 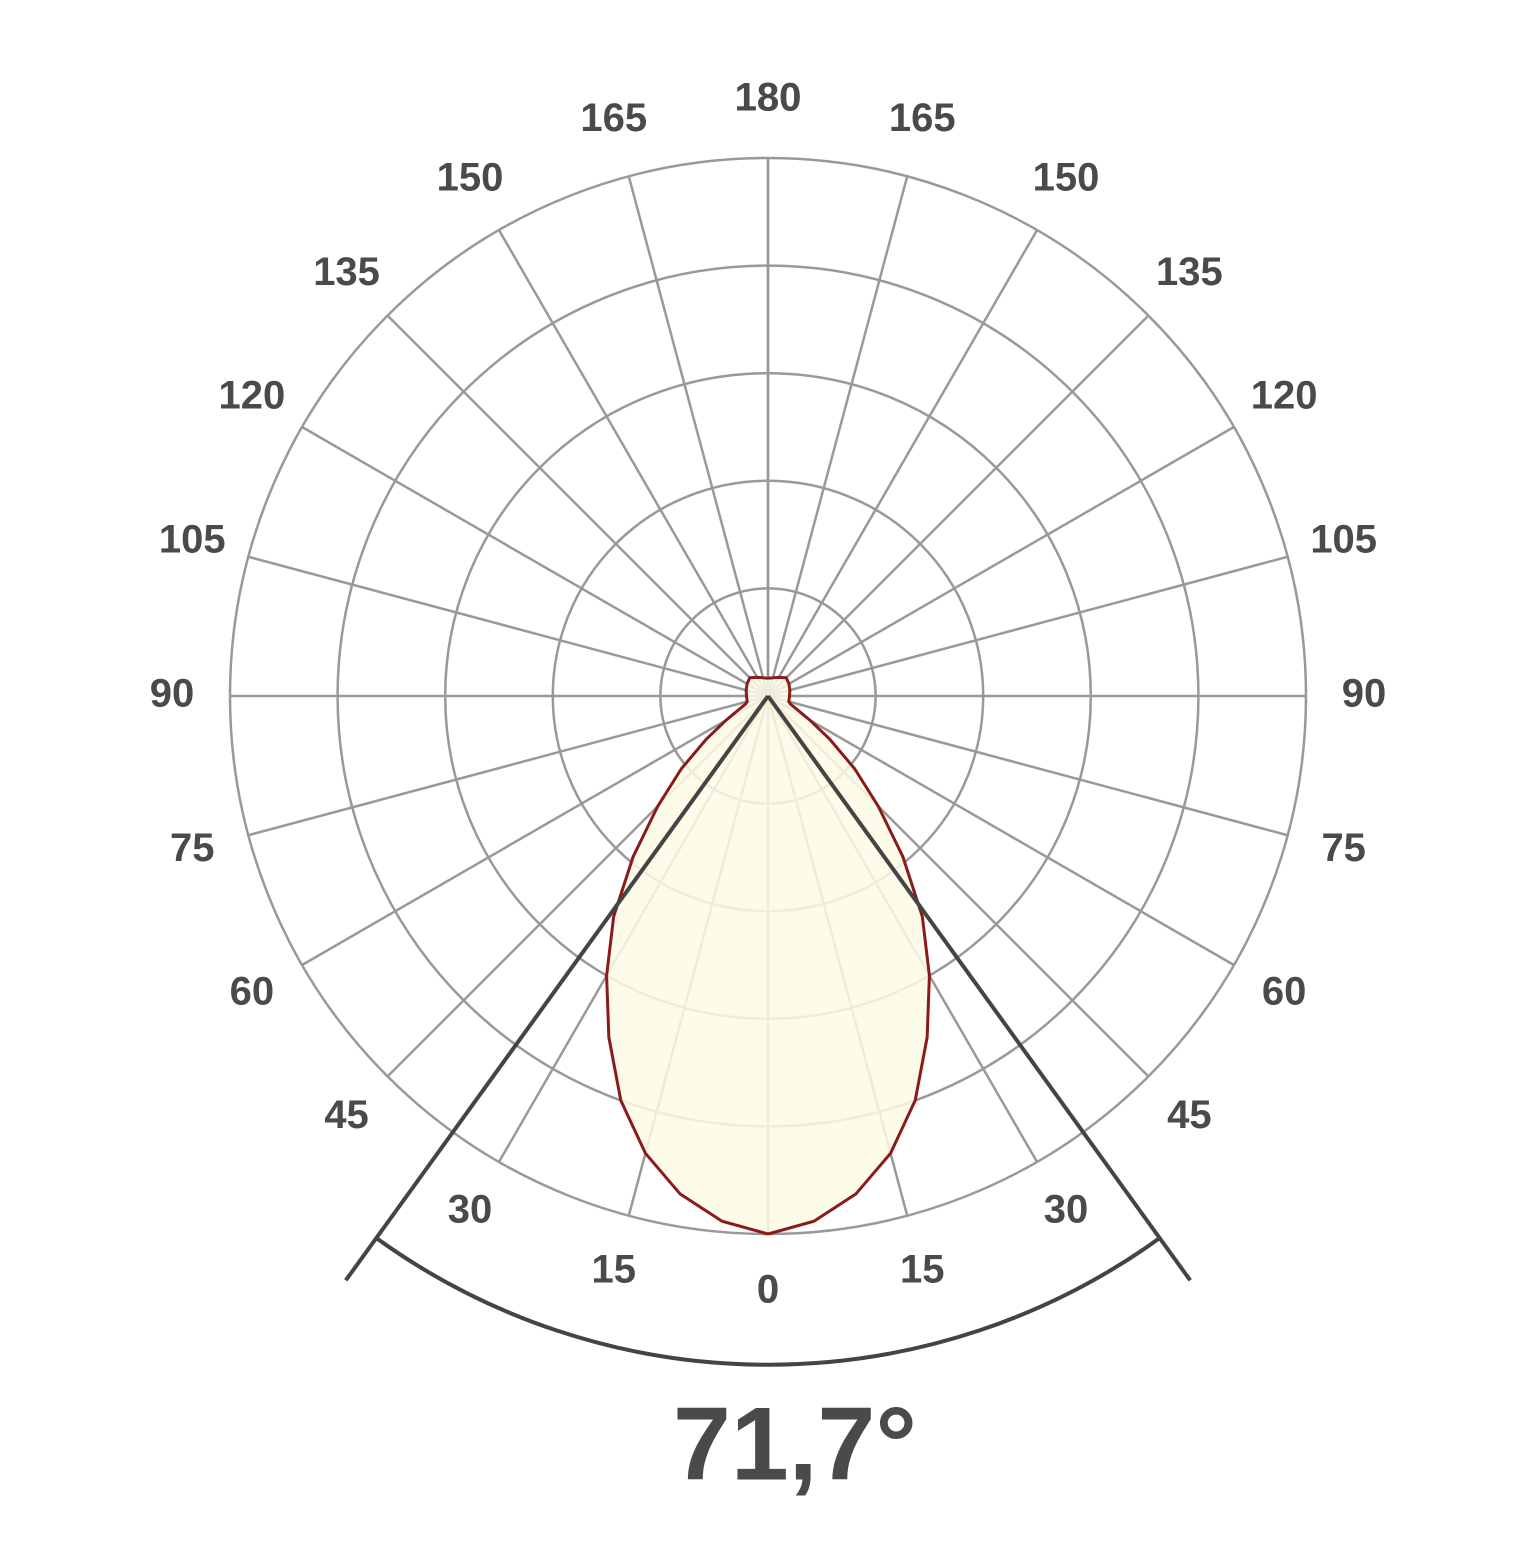 I want to click on beam-angle-label: 71,7°, so click(x=795, y=1444).